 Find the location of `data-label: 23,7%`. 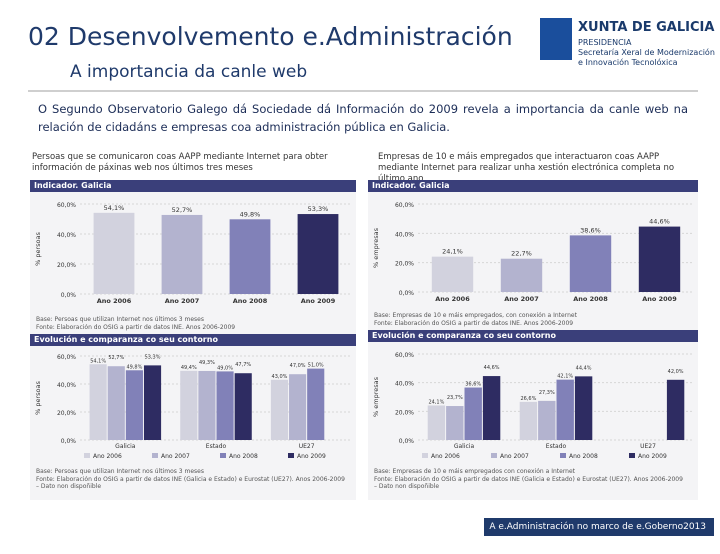

data-label: 23,7% is located at coordinates (455, 398).